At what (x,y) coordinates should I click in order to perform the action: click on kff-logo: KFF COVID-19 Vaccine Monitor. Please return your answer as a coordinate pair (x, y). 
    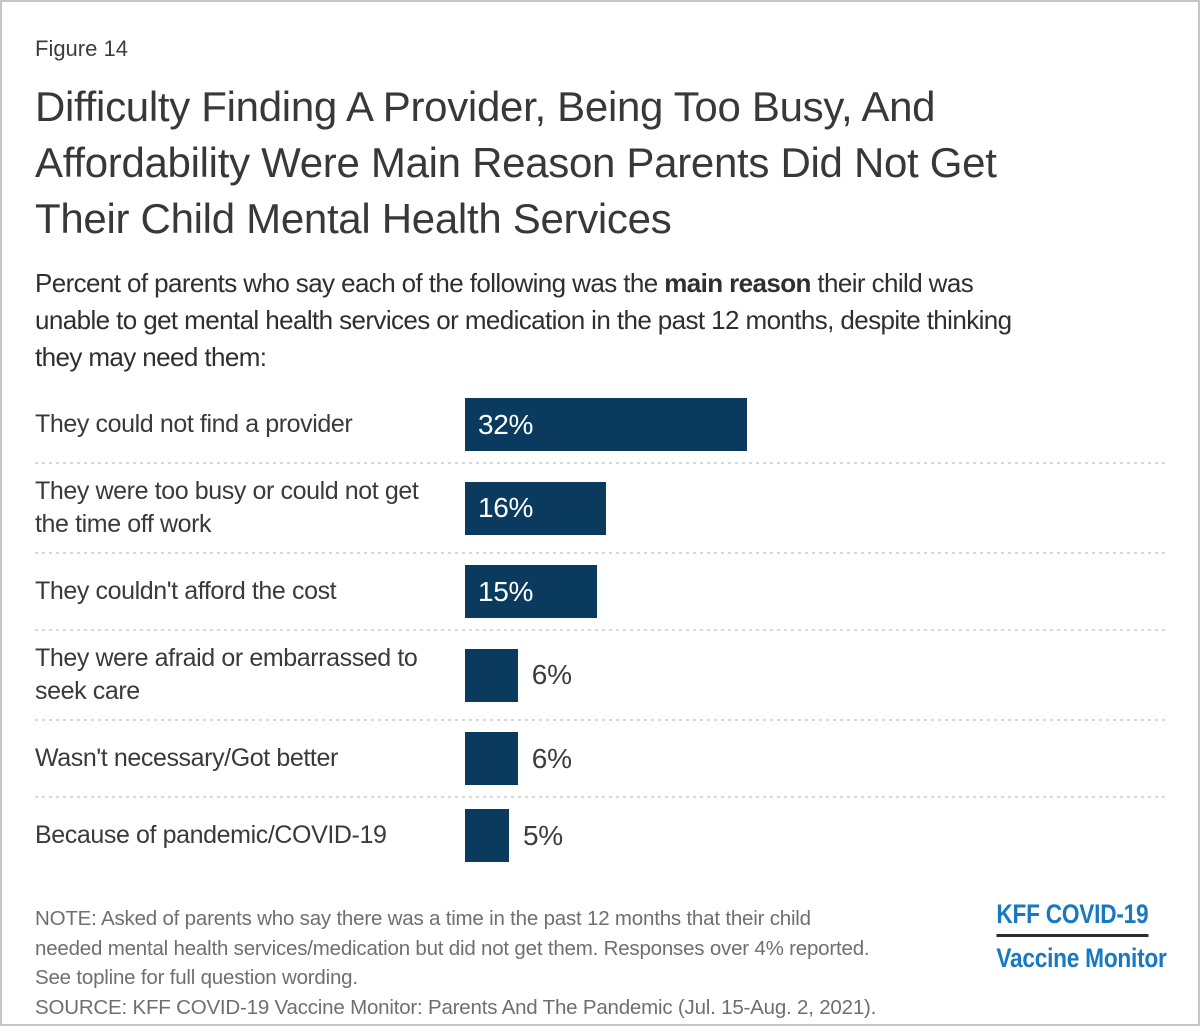
    Looking at the image, I should click on (1081, 936).